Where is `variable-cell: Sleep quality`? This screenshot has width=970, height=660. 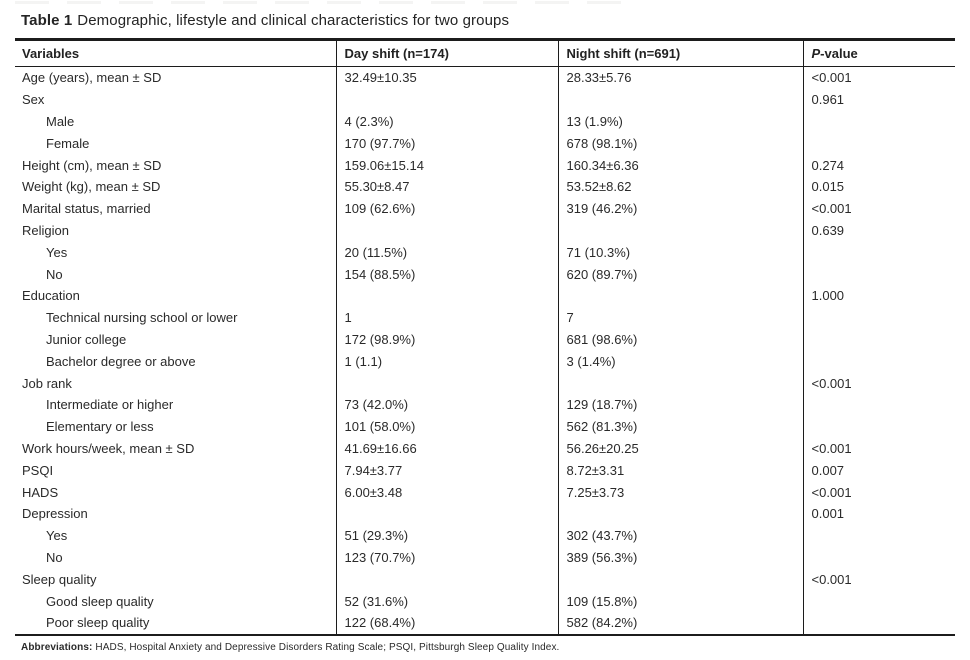
variable-cell: Sleep quality is located at coordinates (59, 579).